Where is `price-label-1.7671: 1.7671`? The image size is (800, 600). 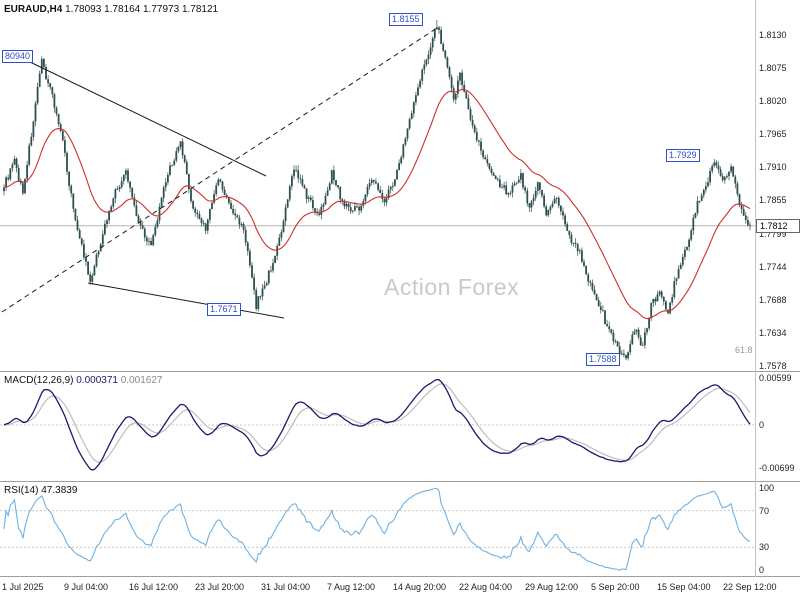 price-label-1.7671: 1.7671 is located at coordinates (224, 309).